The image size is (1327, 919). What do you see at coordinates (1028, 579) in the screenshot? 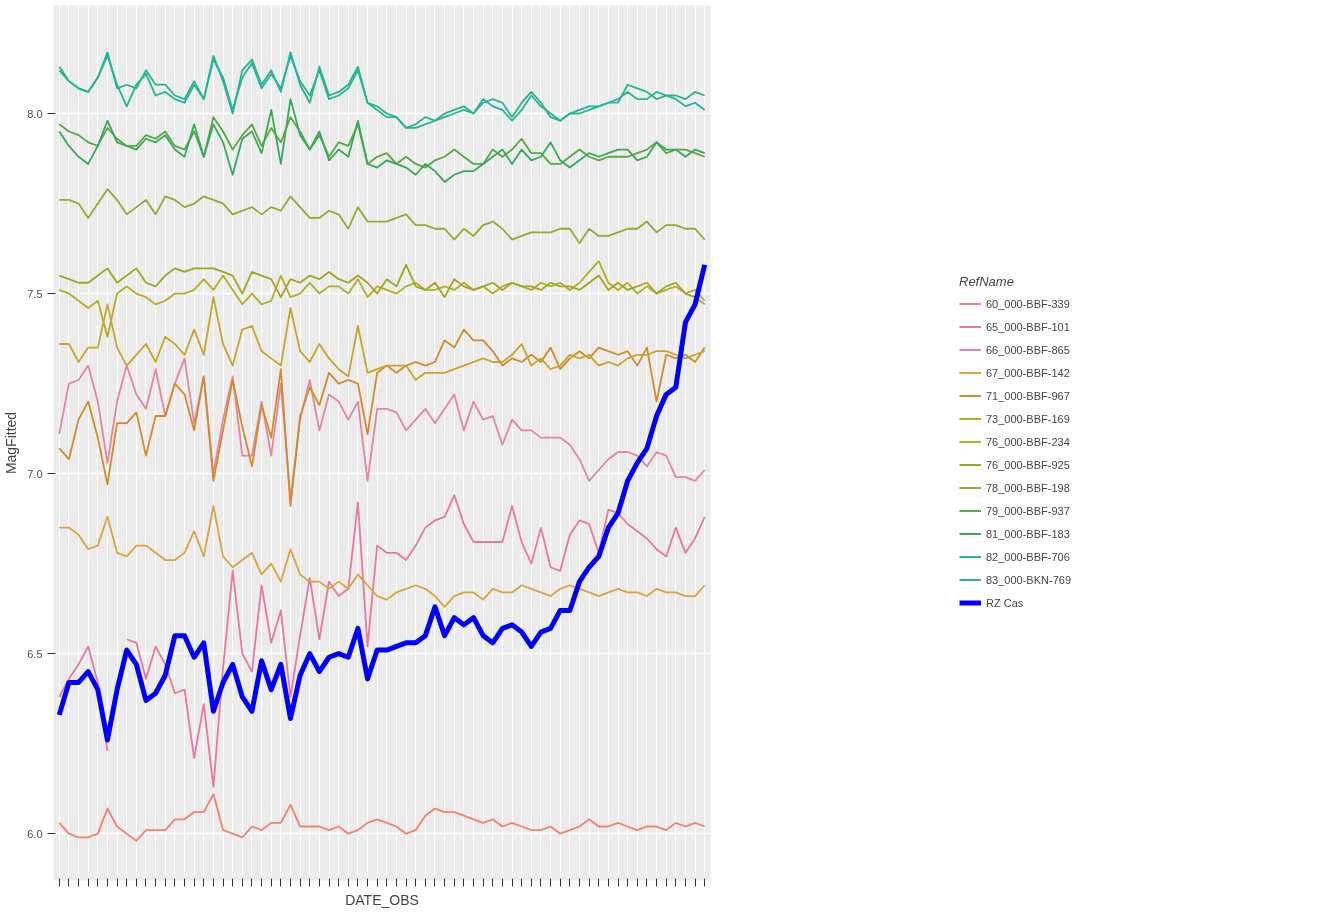
I see `legend-label: 83_000-BKN-769` at bounding box center [1028, 579].